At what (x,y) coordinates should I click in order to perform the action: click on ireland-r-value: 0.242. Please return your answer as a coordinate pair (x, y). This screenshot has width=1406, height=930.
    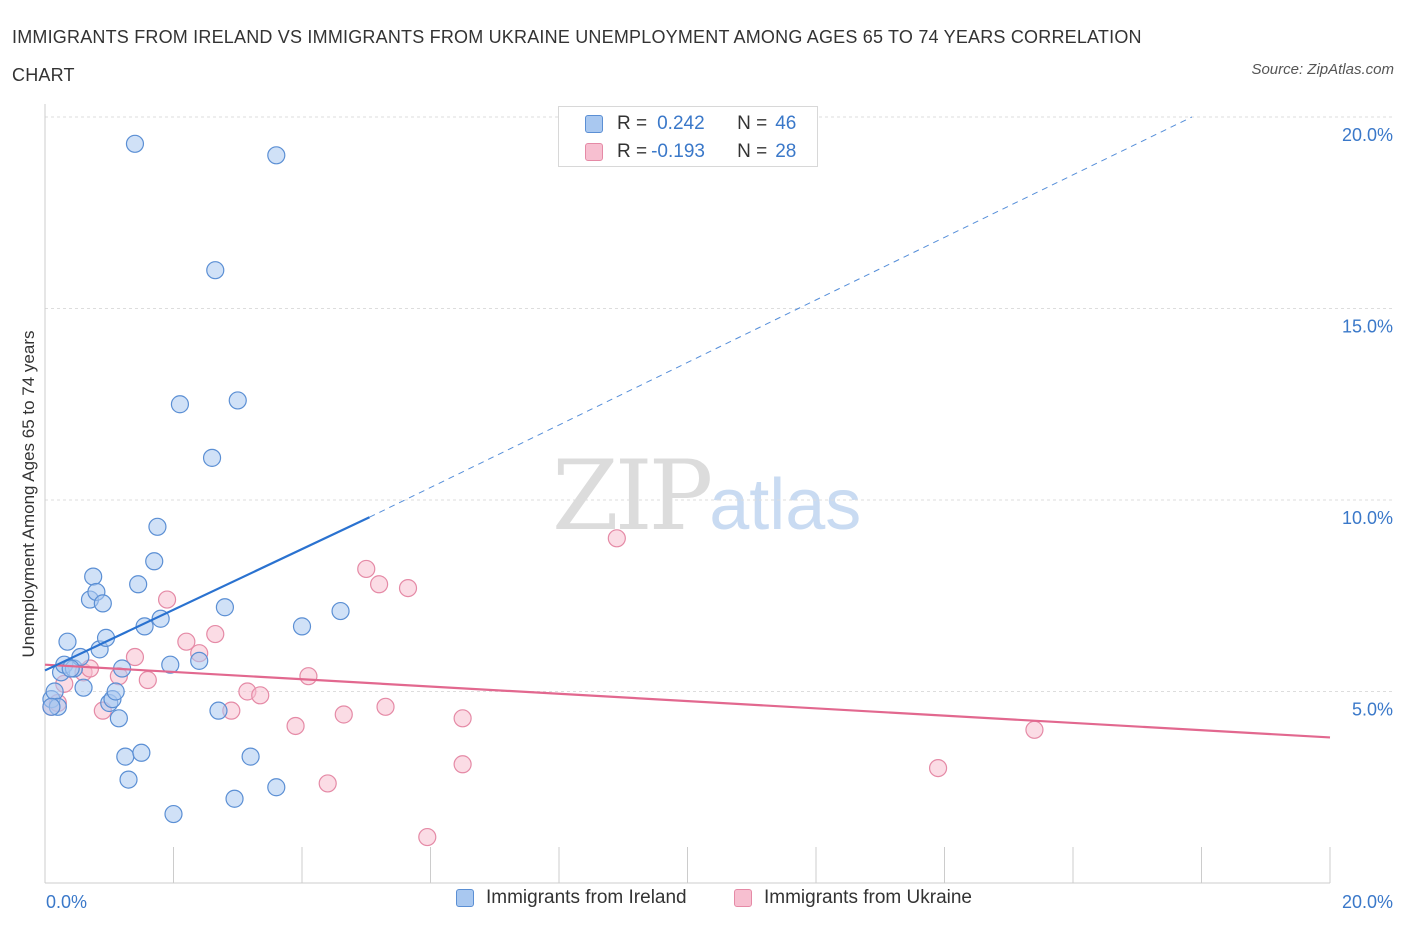
    Looking at the image, I should click on (681, 123).